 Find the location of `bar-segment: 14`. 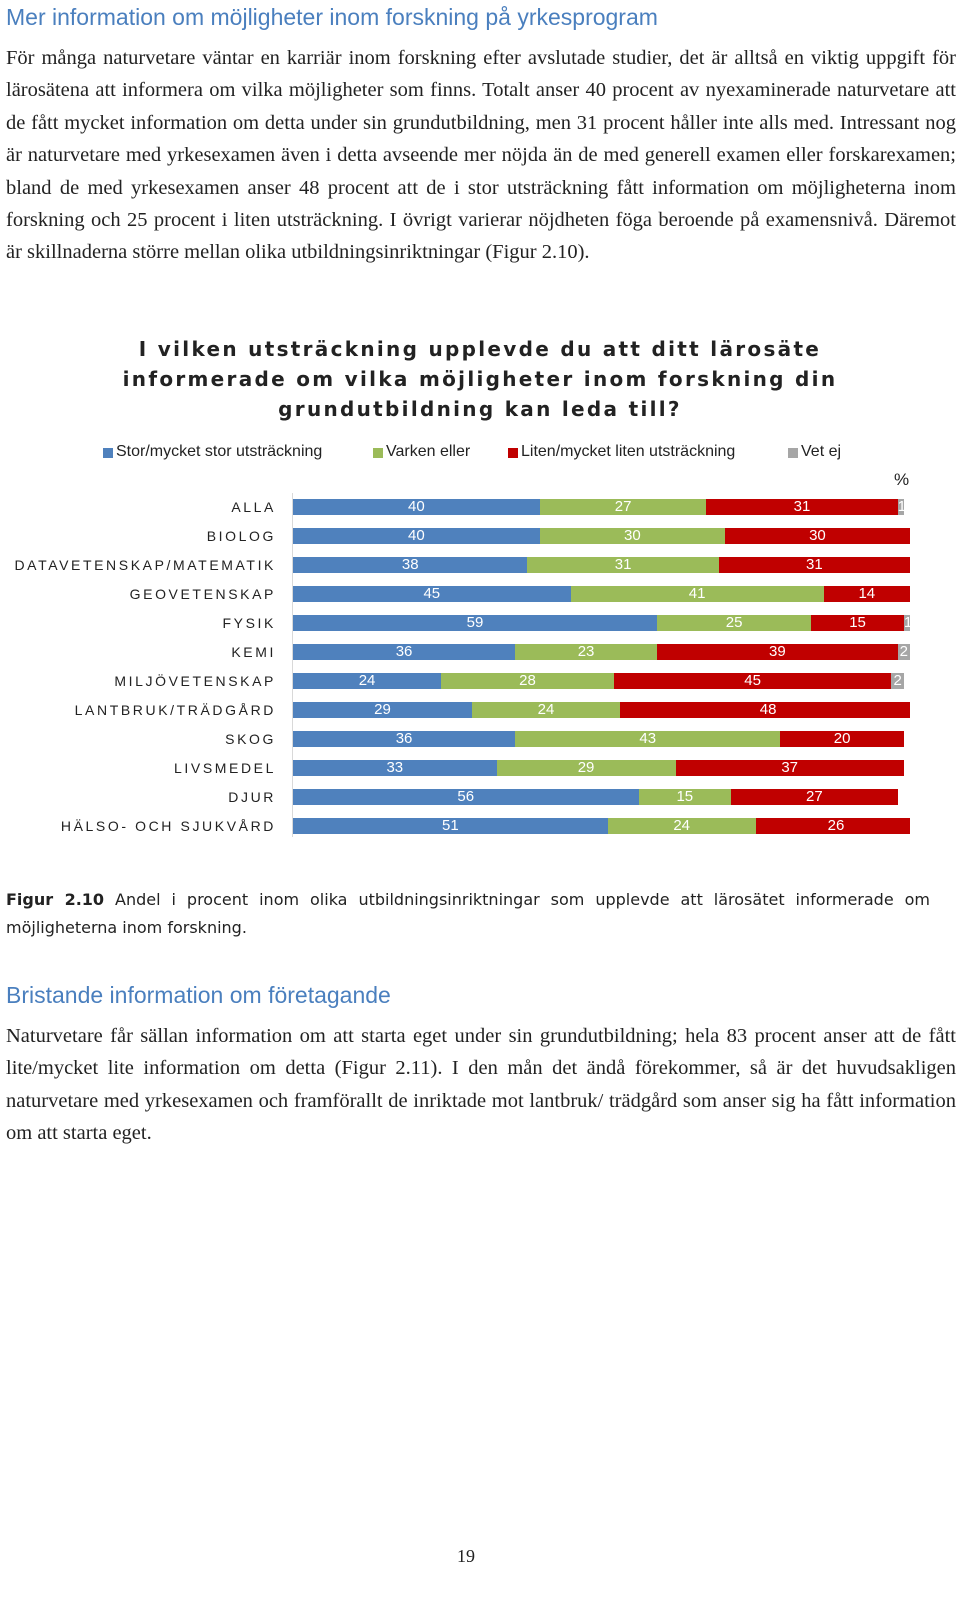

bar-segment: 14 is located at coordinates (866, 594).